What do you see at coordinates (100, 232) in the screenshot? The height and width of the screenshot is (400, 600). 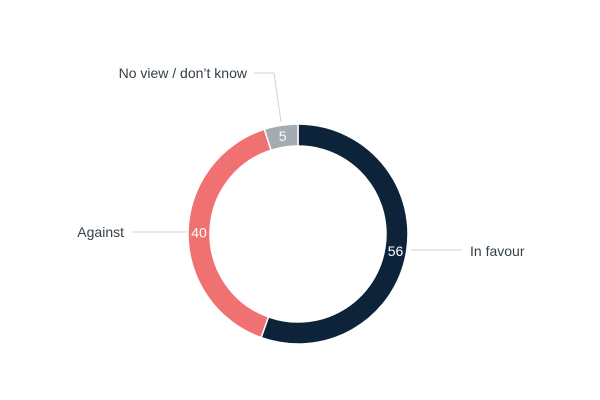 I see `slice-label-against: Against` at bounding box center [100, 232].